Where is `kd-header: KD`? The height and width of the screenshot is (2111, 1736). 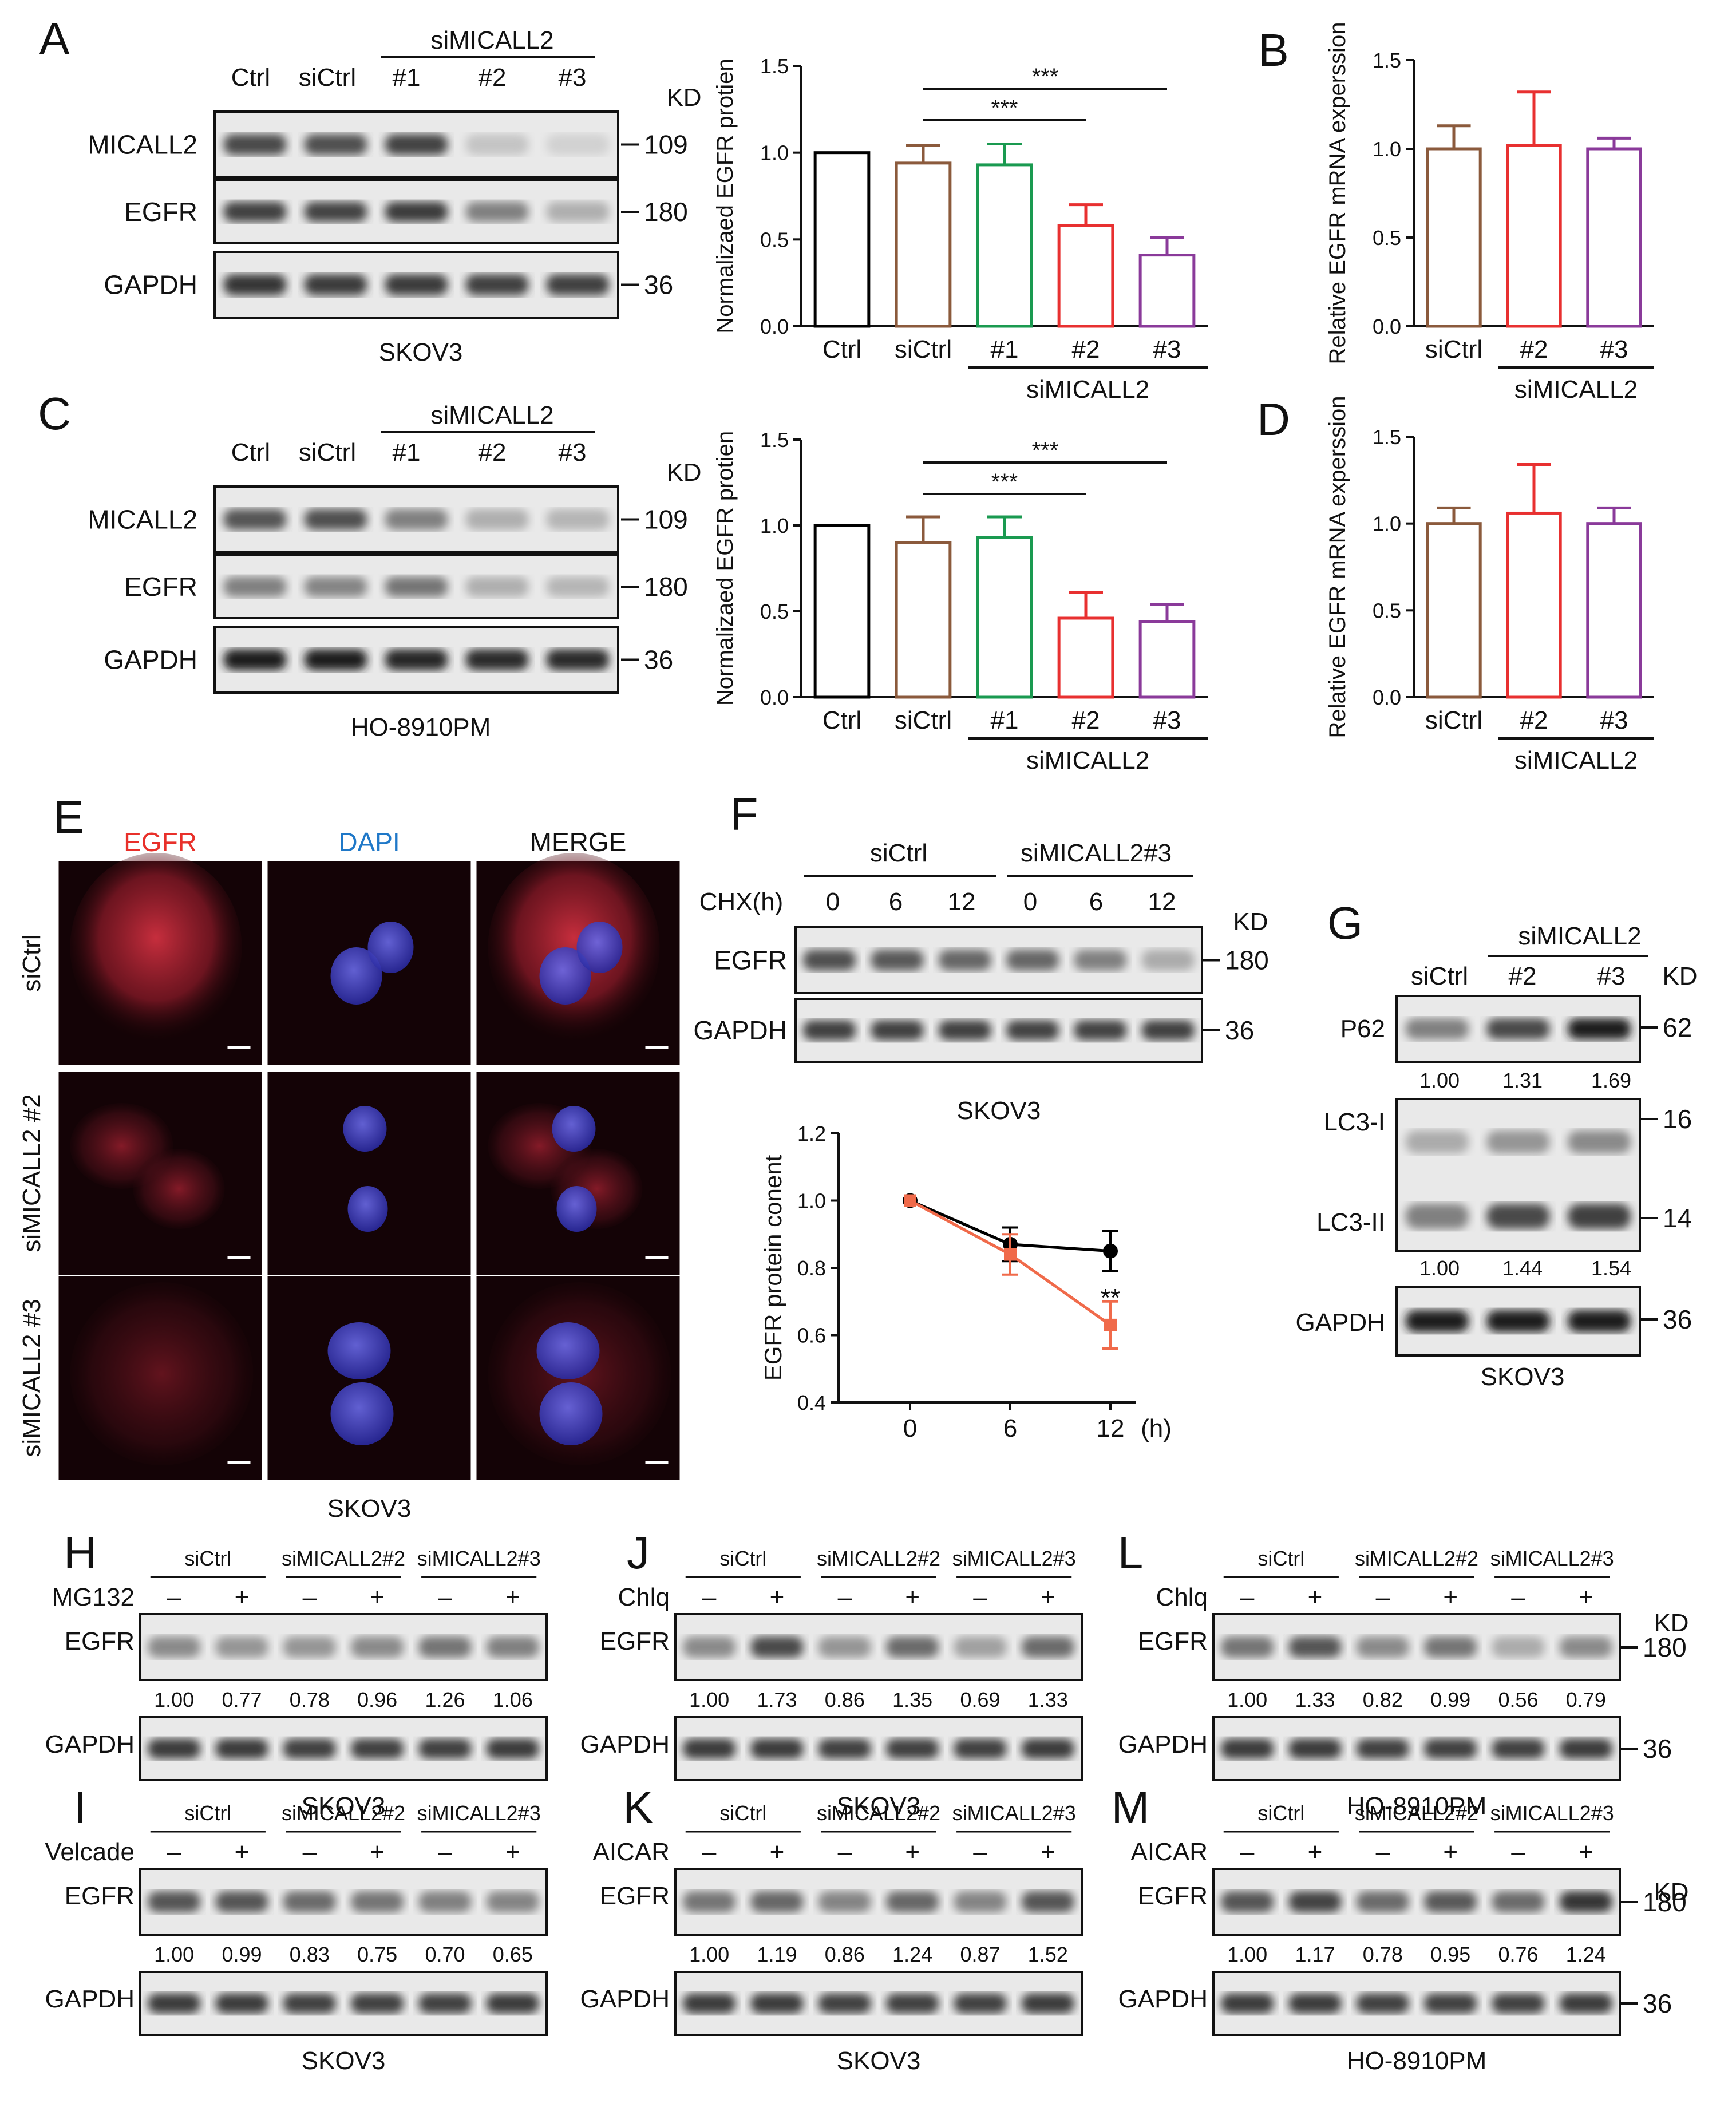 kd-header: KD is located at coordinates (1680, 976).